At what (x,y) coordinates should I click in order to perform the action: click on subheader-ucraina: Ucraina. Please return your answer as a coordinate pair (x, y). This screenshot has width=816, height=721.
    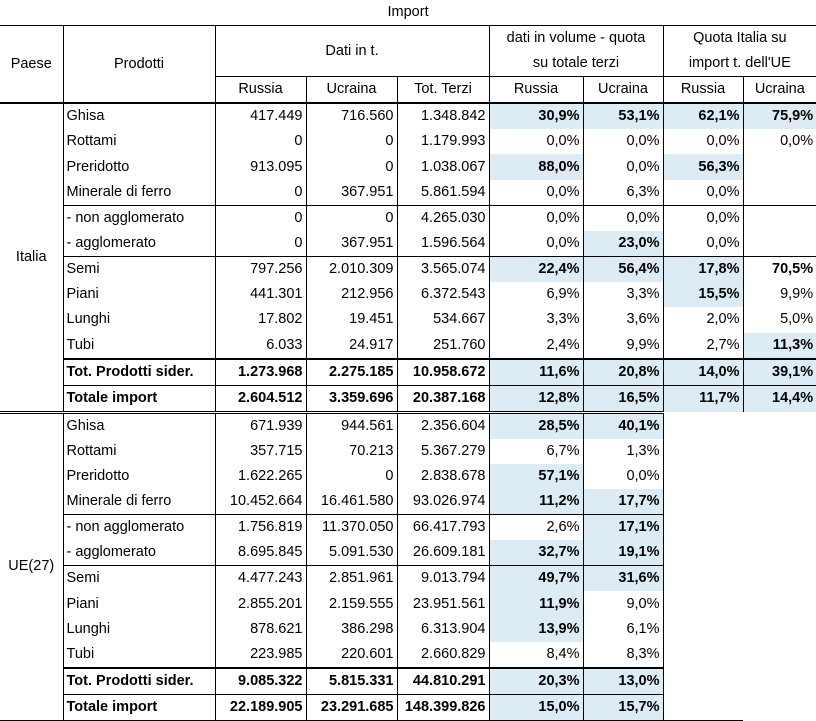
    Looking at the image, I should click on (351, 90).